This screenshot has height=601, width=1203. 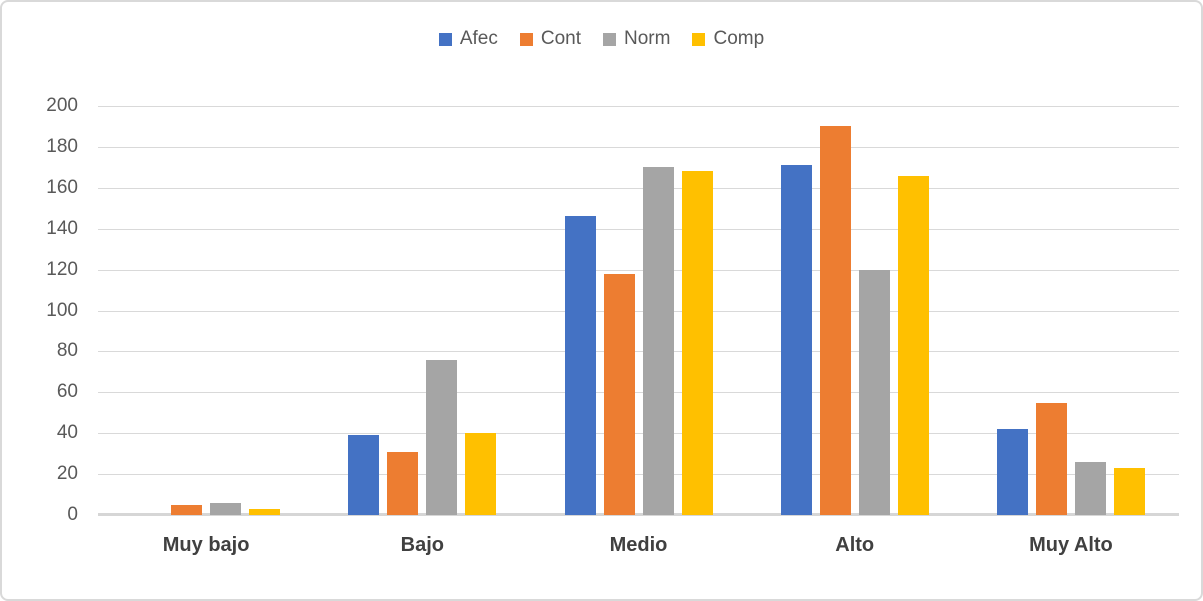 I want to click on bar-afec-muy-alto, so click(x=1012, y=472).